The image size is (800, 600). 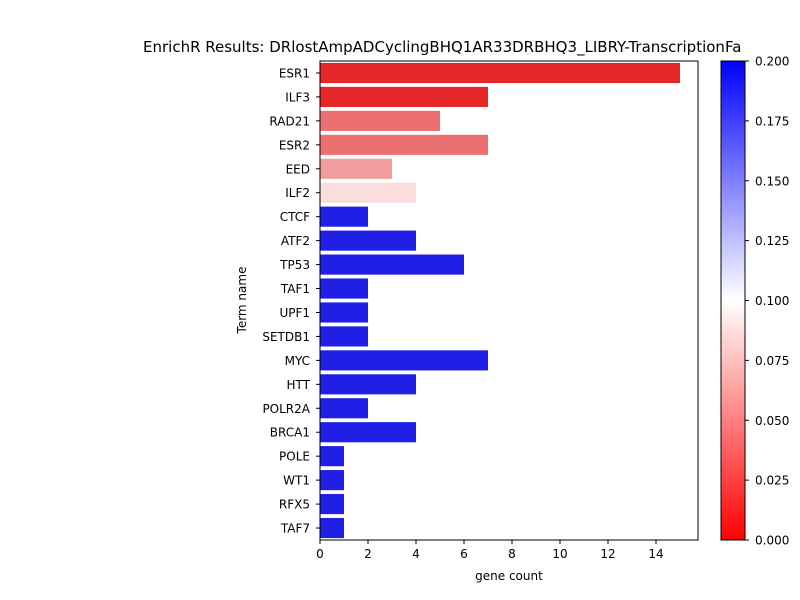 What do you see at coordinates (344, 408) in the screenshot?
I see `bar-polr2a` at bounding box center [344, 408].